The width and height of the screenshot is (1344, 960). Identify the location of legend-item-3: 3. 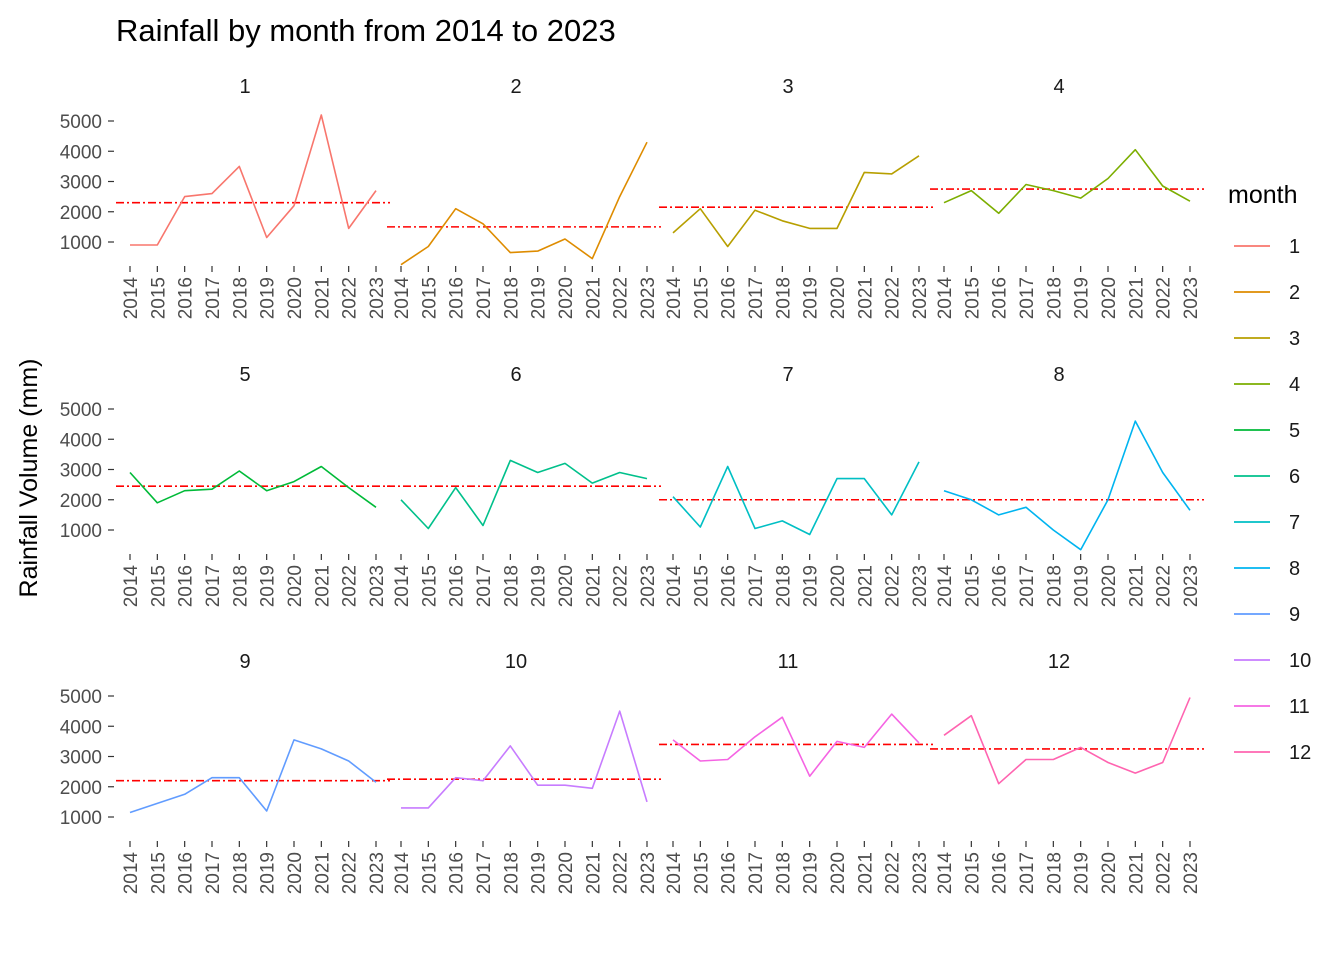
(1267, 339).